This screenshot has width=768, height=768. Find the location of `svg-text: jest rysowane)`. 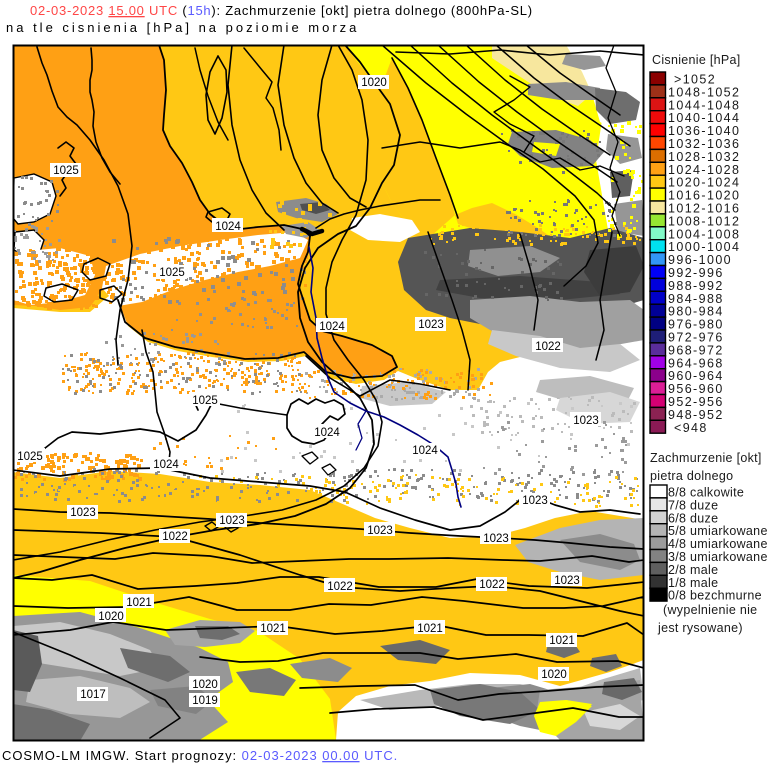

svg-text: jest rysowane) is located at coordinates (700, 628).